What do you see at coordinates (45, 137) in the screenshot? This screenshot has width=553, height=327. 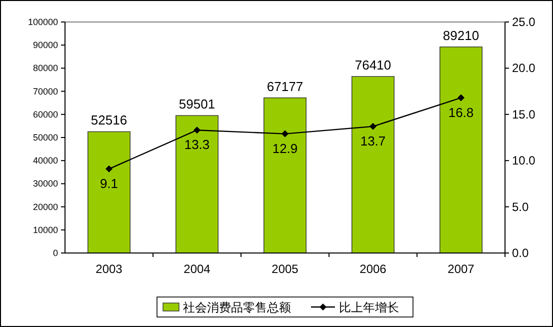 I see `y-tick-label: 50000` at bounding box center [45, 137].